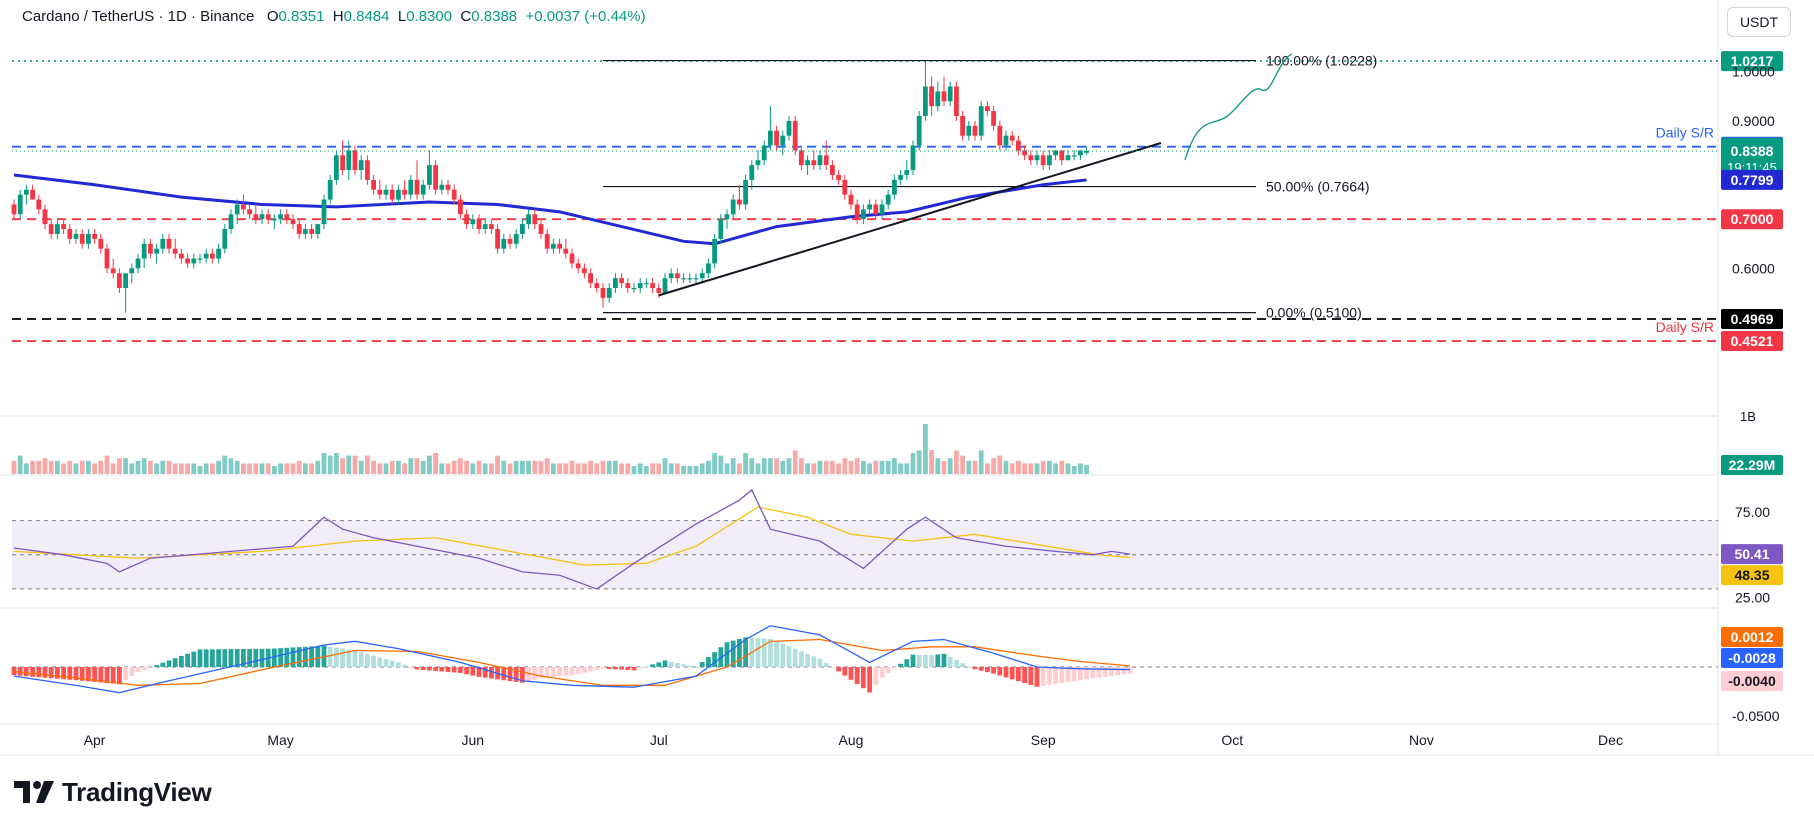 This screenshot has height=831, width=1814. I want to click on time-axis-tick: Jul, so click(659, 740).